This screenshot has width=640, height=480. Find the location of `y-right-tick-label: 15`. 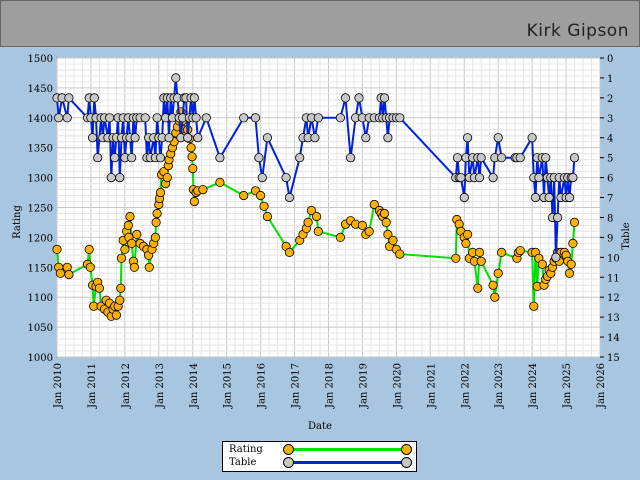

y-right-tick-label: 15 is located at coordinates (613, 358).